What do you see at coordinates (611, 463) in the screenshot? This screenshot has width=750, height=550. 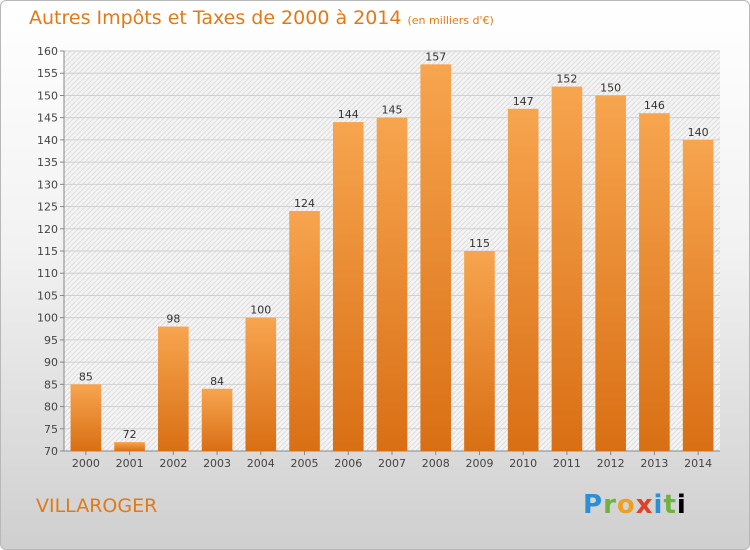 I see `x-tick-label: 2012` at bounding box center [611, 463].